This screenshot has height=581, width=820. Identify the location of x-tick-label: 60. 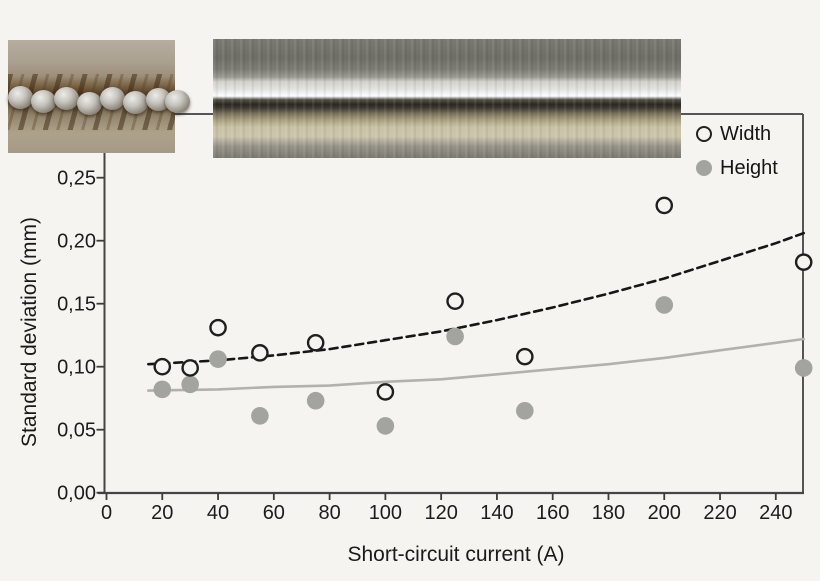
(274, 513).